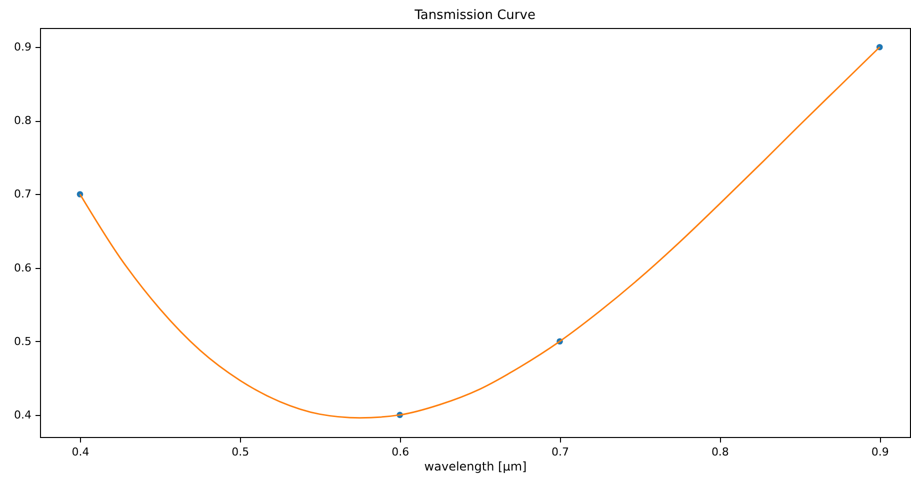 Image resolution: width=911 pixels, height=479 pixels. Describe the element at coordinates (23, 415) in the screenshot. I see `y-tick-label: 0.4` at that location.